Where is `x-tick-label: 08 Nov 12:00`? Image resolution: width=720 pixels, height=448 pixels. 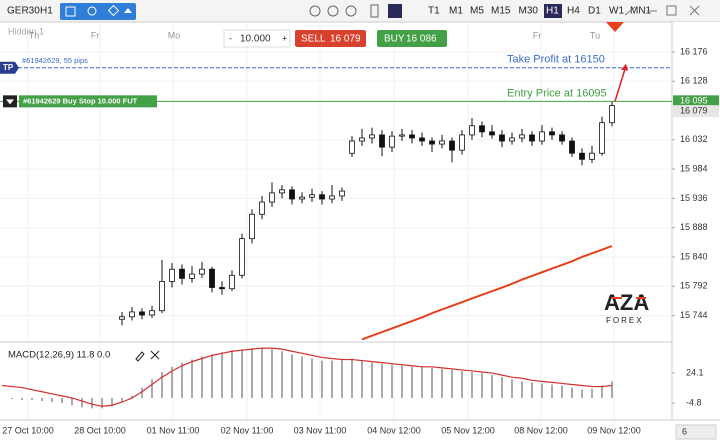
x-tick-label: 08 Nov 12:00 is located at coordinates (541, 430).